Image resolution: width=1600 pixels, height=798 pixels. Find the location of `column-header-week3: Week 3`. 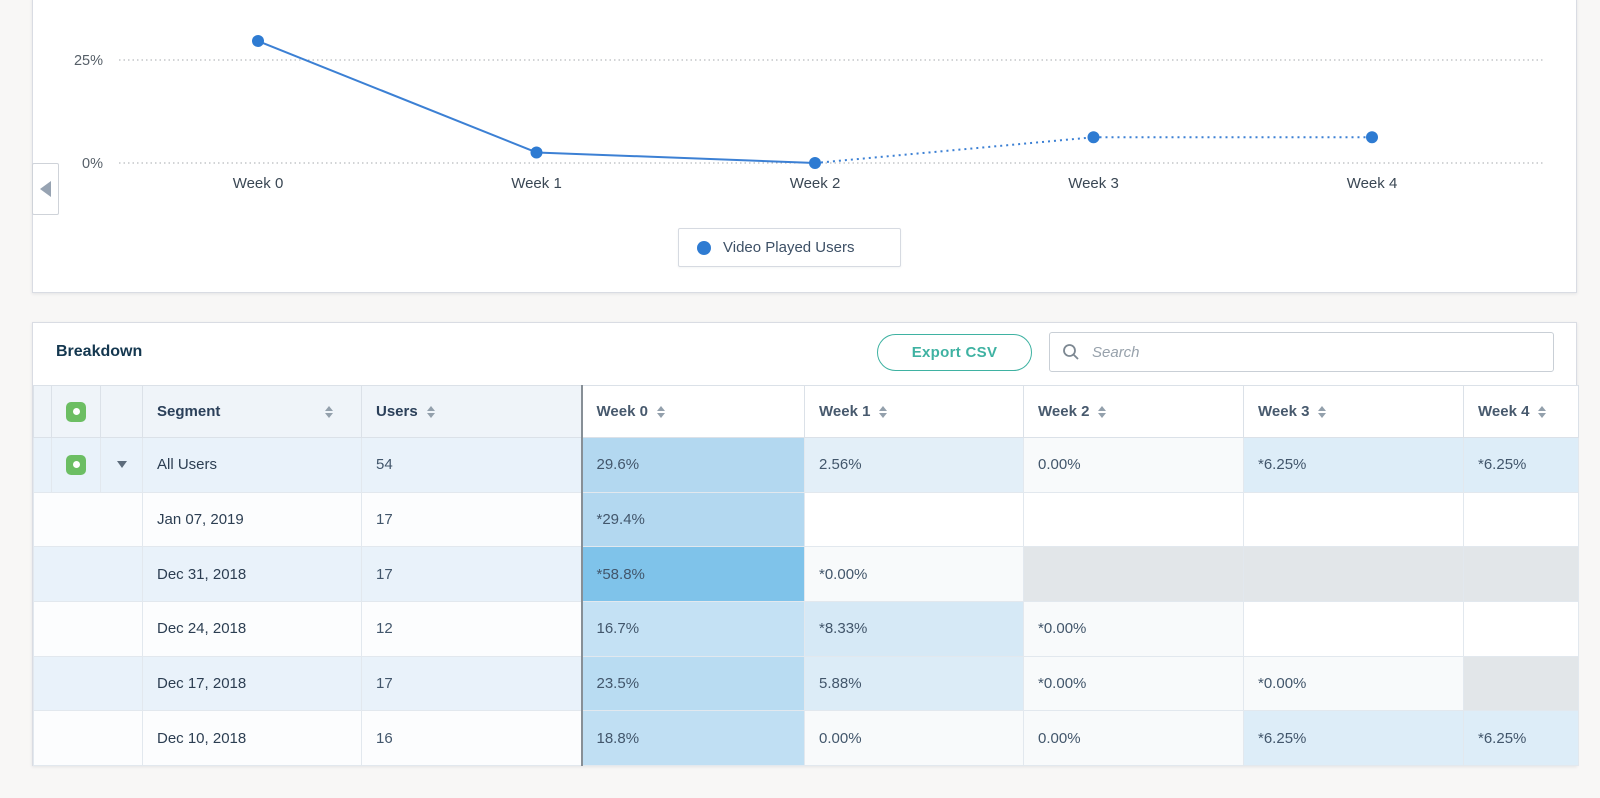

column-header-week3: Week 3 is located at coordinates (1353, 411).